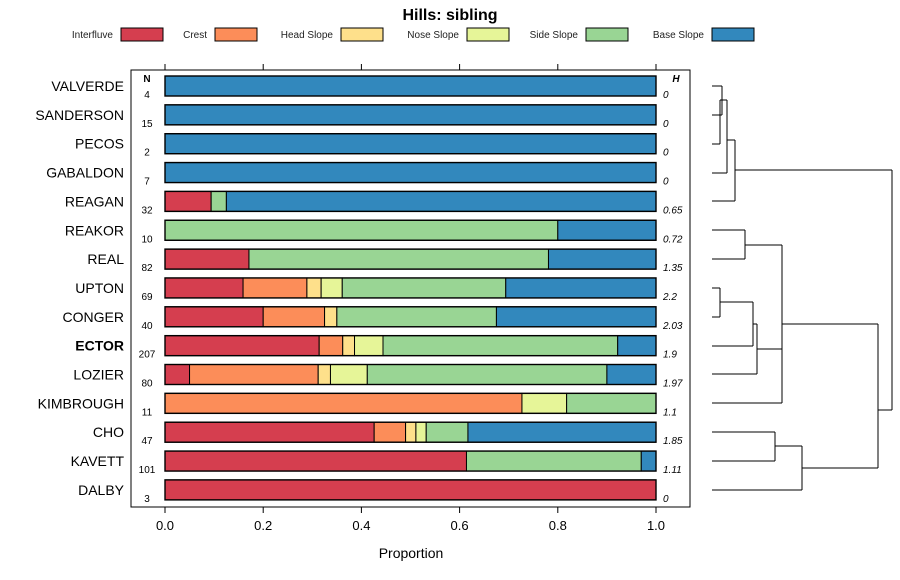 This screenshot has width=900, height=580. I want to click on n-label: 3, so click(147, 499).